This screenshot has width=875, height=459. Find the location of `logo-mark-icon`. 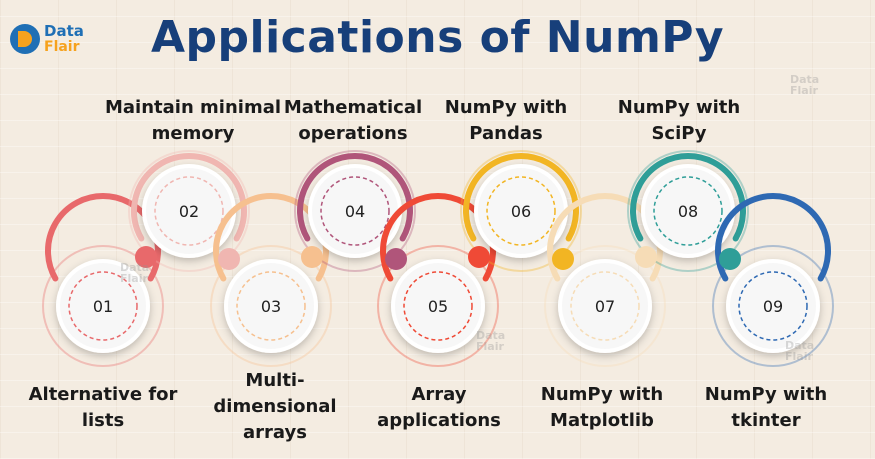

logo-mark-icon is located at coordinates (25, 39).